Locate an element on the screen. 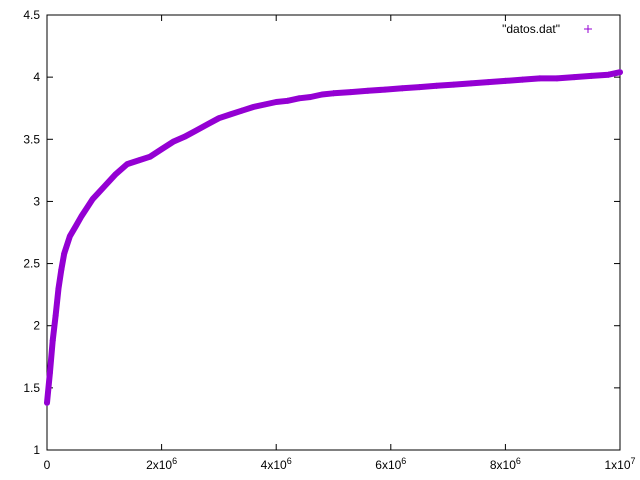 The height and width of the screenshot is (480, 640). legend-label: "datos.dat" is located at coordinates (531, 29).